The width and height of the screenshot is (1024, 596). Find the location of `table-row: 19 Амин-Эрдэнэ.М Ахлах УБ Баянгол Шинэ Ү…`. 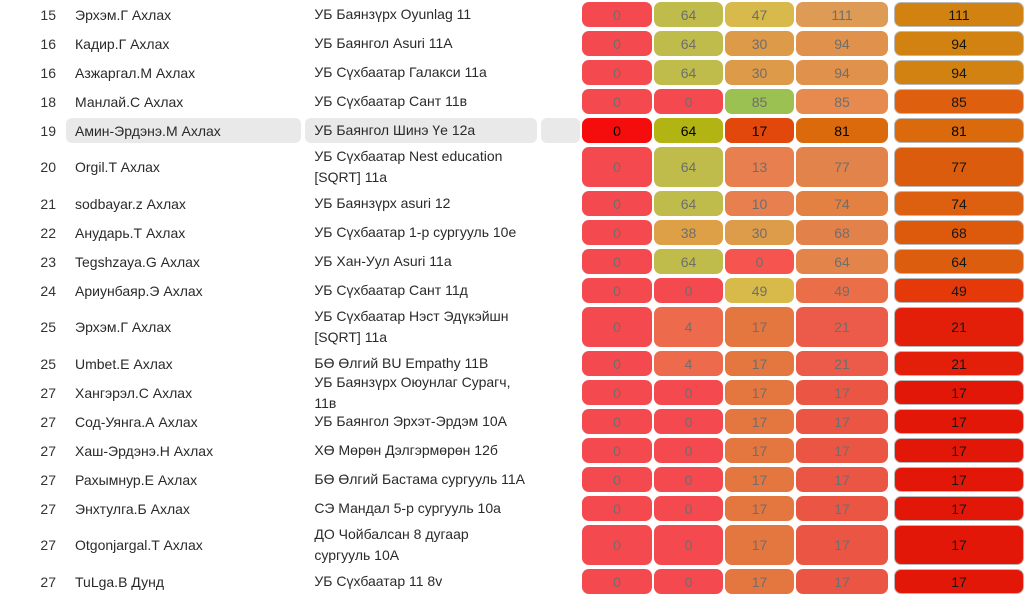

table-row: 19 Амин-Эрдэнэ.М Ахлах УБ Баянгол Шинэ Ү… is located at coordinates (512, 130).